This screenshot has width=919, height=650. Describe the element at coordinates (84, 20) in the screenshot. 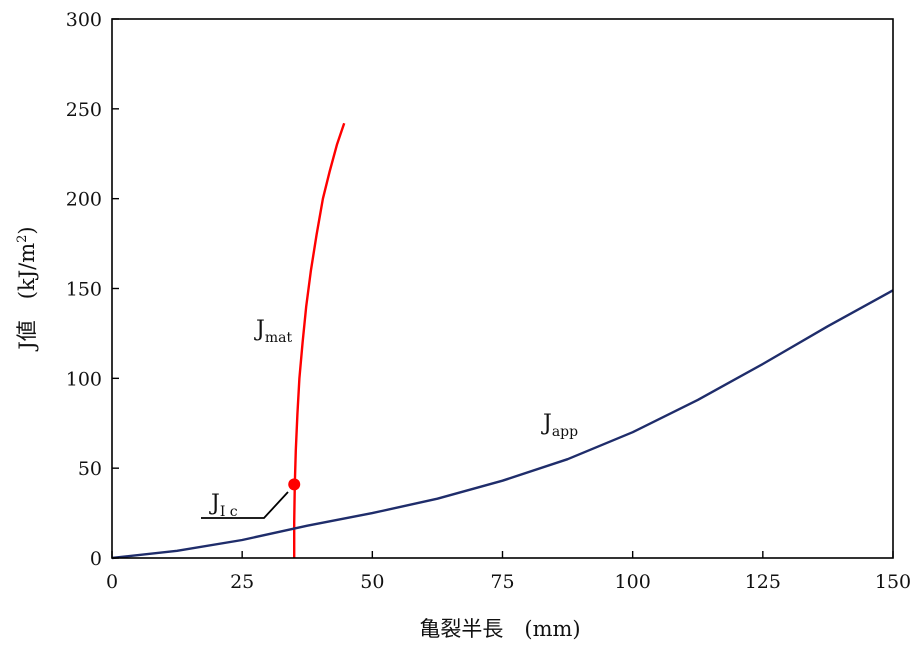

I see `y-tick-label: 300` at that location.